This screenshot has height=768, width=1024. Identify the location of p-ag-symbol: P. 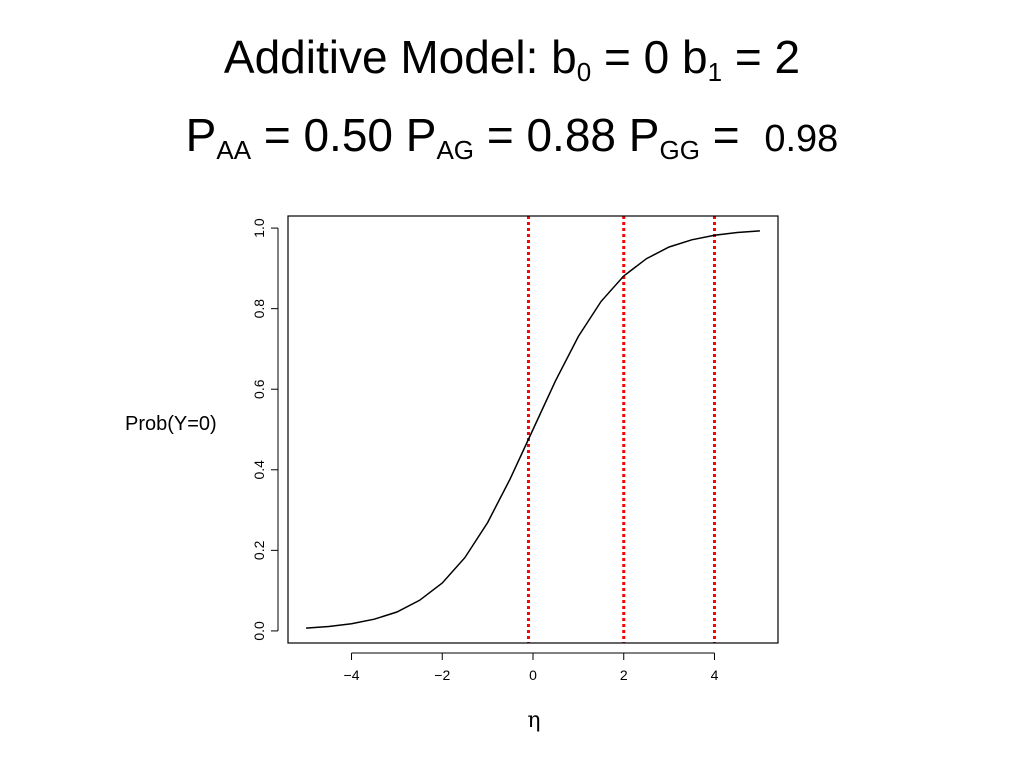
(421, 135).